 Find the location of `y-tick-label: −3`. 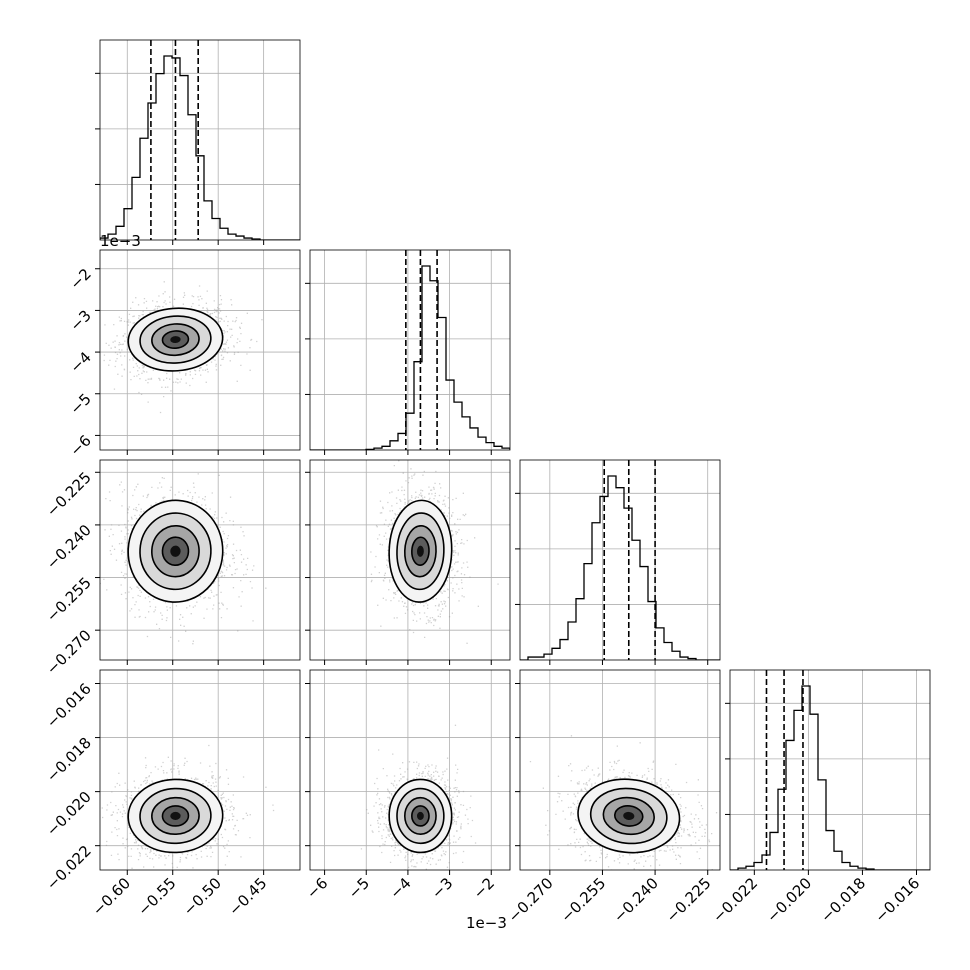

y-tick-label: −3 is located at coordinates (80, 321).